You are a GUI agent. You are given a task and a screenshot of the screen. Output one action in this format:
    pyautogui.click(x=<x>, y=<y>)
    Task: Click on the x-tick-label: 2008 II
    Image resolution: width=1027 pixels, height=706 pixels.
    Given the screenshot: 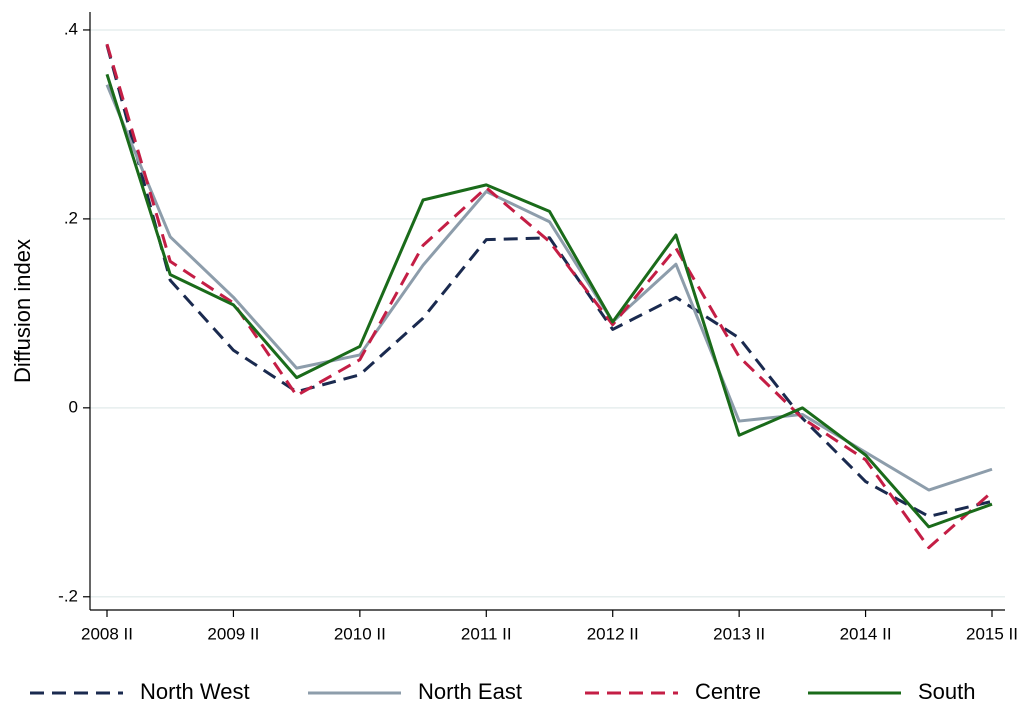 What is the action you would take?
    pyautogui.click(x=107, y=633)
    